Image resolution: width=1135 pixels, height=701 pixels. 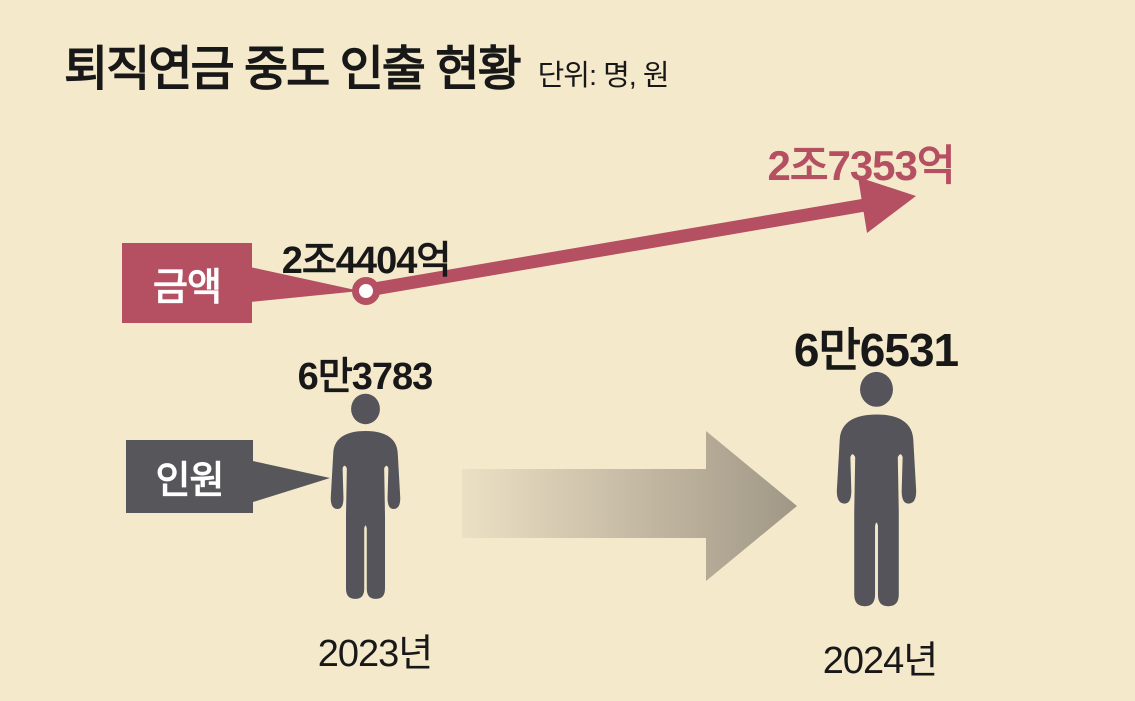 I want to click on amount-trend-line, so click(x=619, y=247).